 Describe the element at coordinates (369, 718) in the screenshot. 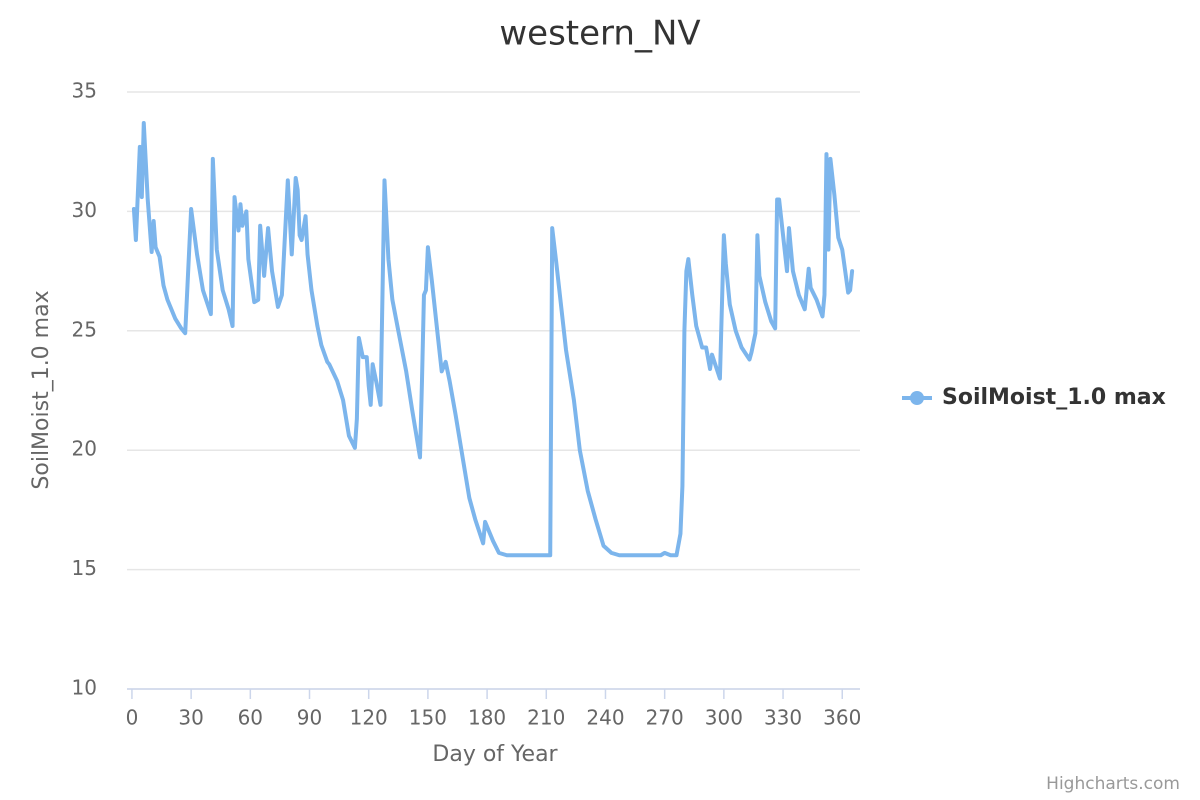

I see `x-tick-label: 120` at that location.